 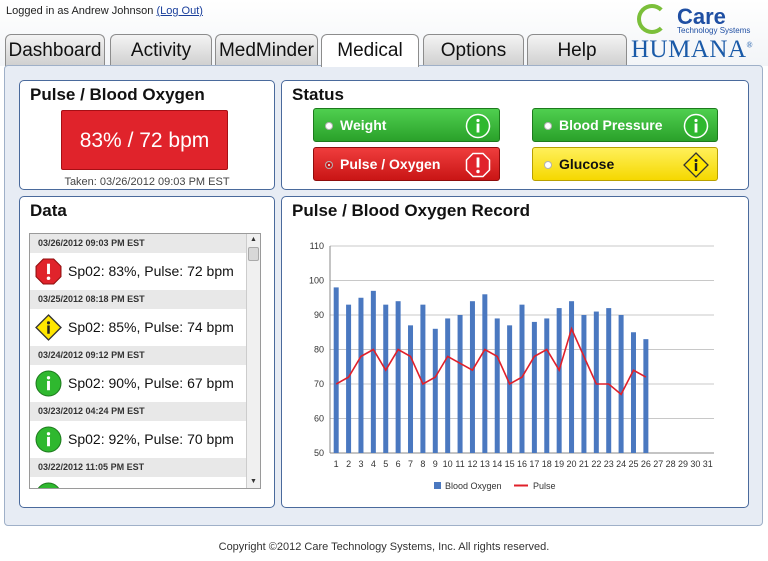 I want to click on status-blood-pressure-button: Blood Pressure, so click(x=625, y=125).